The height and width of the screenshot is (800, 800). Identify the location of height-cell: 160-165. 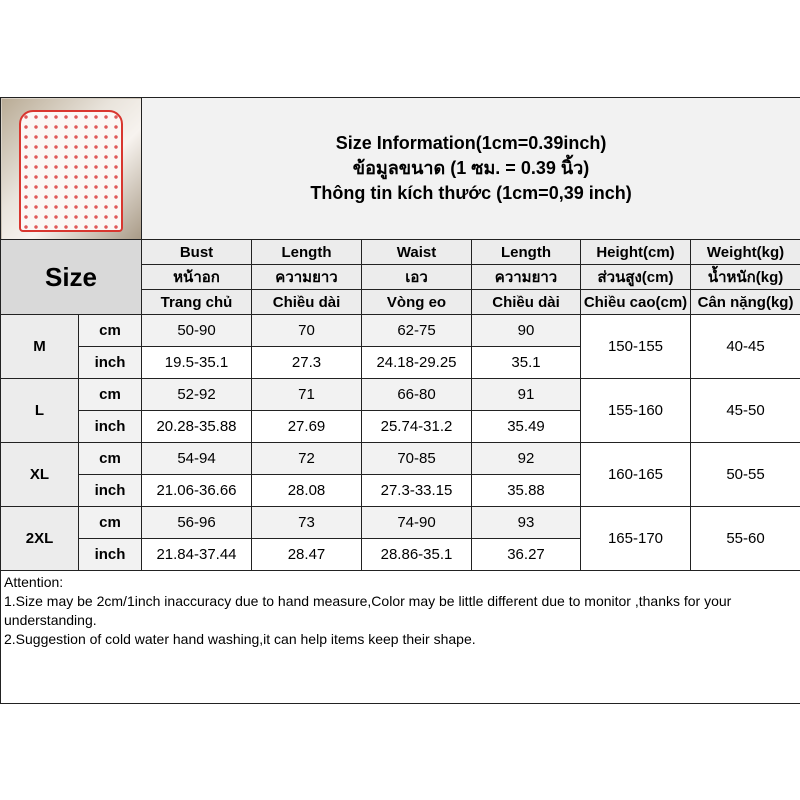
(635, 474).